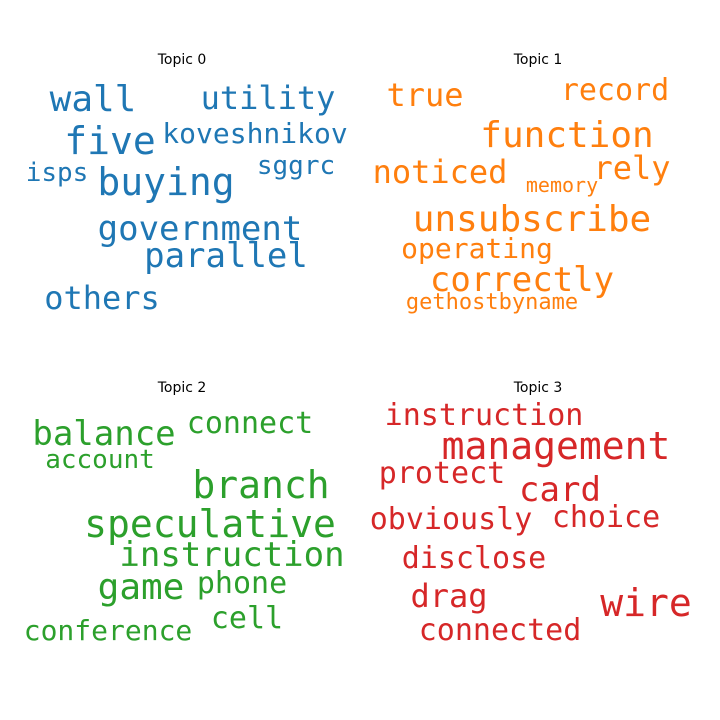  I want to click on topic-3-word-management: management, so click(556, 446).